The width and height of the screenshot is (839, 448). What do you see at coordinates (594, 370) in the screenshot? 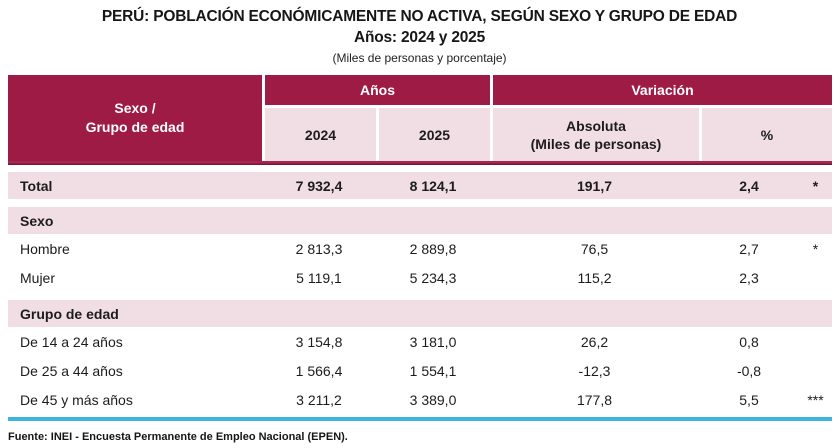
I see `value-var-absoluta: -12,3` at bounding box center [594, 370].